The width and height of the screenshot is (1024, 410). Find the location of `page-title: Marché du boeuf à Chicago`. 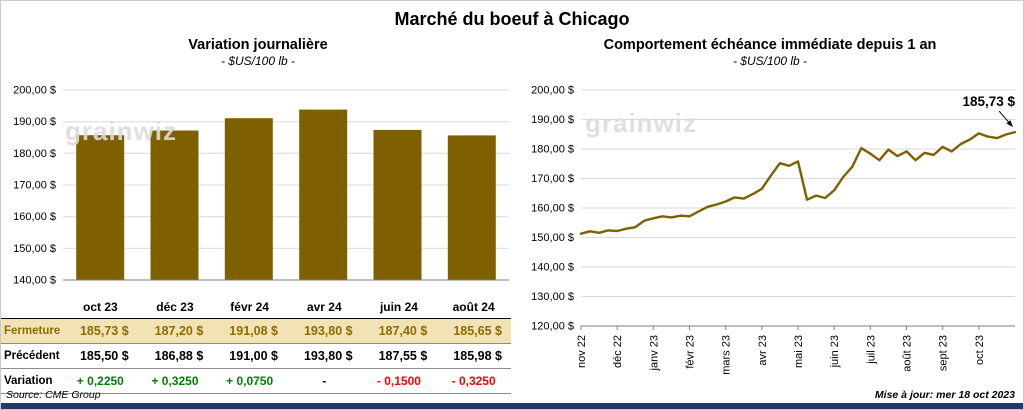

page-title: Marché du boeuf à Chicago is located at coordinates (512, 19).